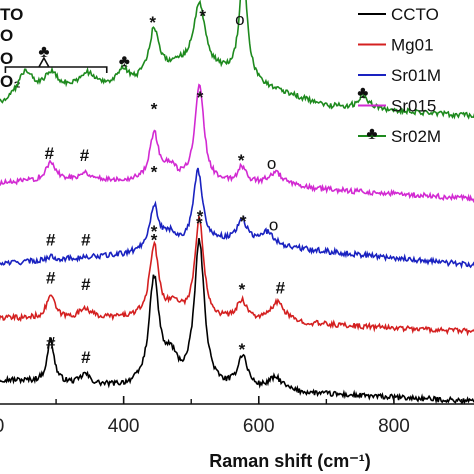 Image resolution: width=474 pixels, height=474 pixels. Describe the element at coordinates (2, 426) in the screenshot. I see `x-tick-label-200: 200` at that location.